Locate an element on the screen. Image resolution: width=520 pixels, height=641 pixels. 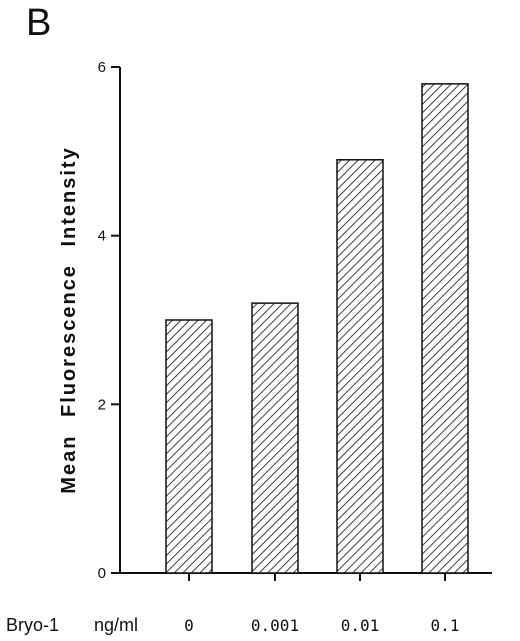
x-category-label: 0.01 is located at coordinates (360, 625).